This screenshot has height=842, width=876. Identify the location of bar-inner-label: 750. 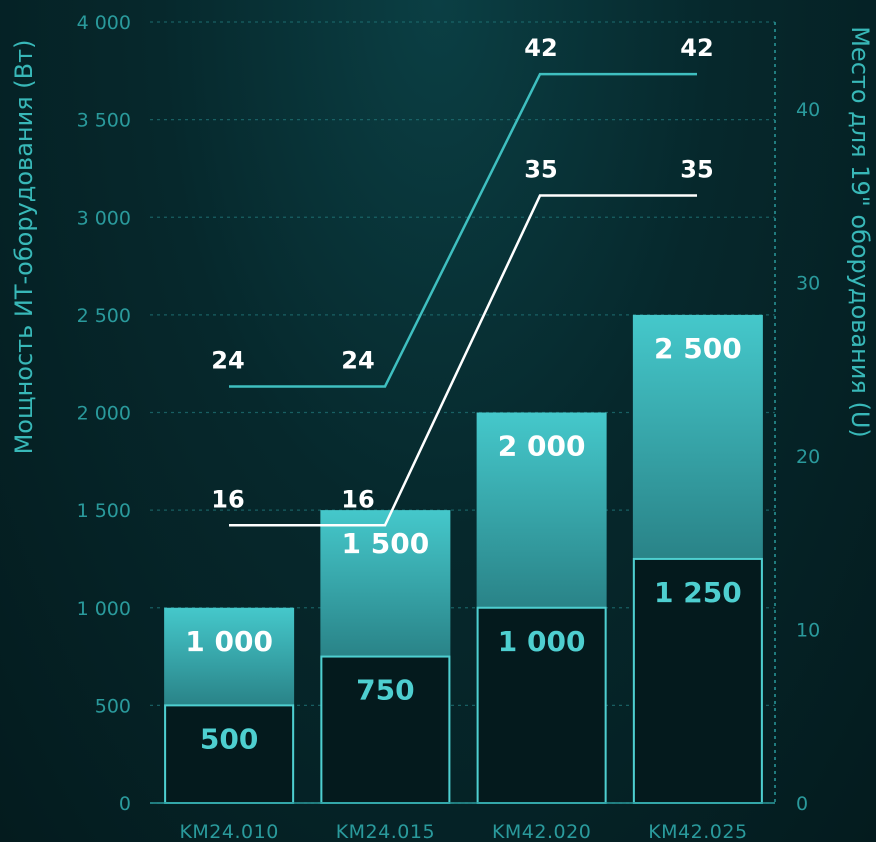
(385, 690).